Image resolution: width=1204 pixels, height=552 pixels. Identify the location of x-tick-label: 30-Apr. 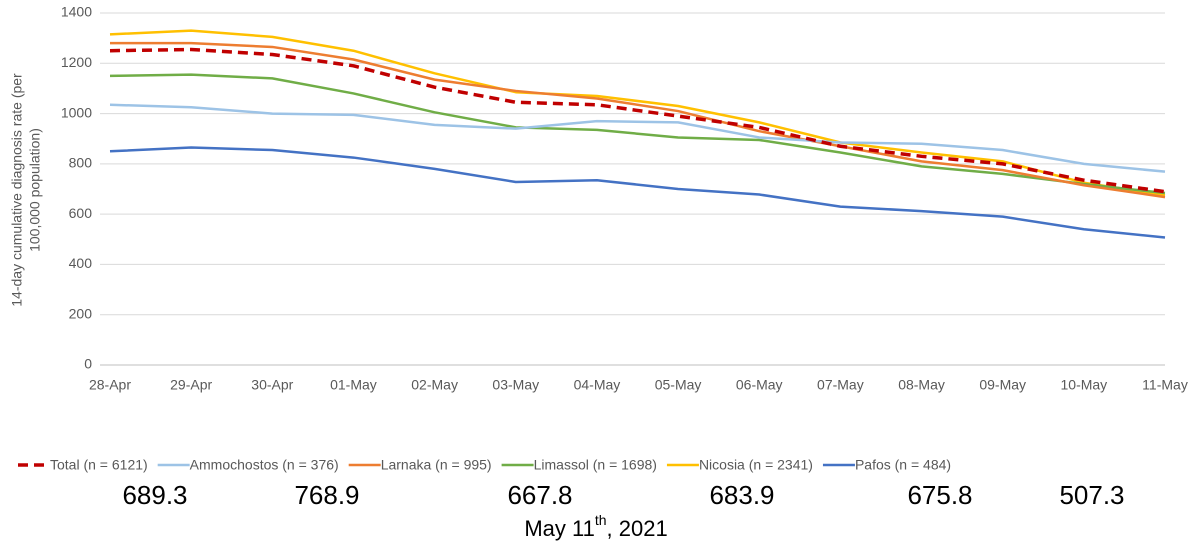
(272, 385).